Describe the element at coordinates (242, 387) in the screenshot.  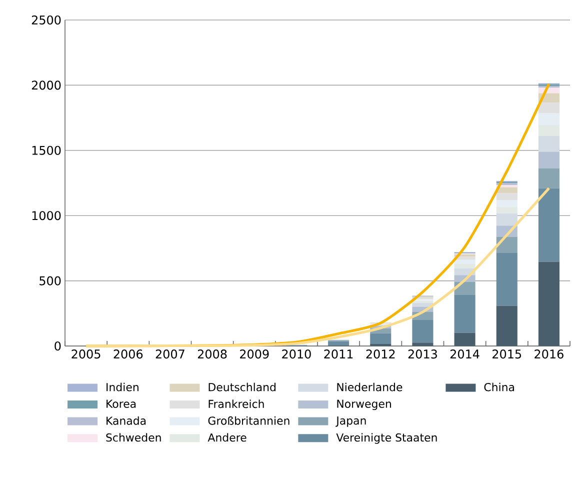
I see `legend-label: Deutschland` at that location.